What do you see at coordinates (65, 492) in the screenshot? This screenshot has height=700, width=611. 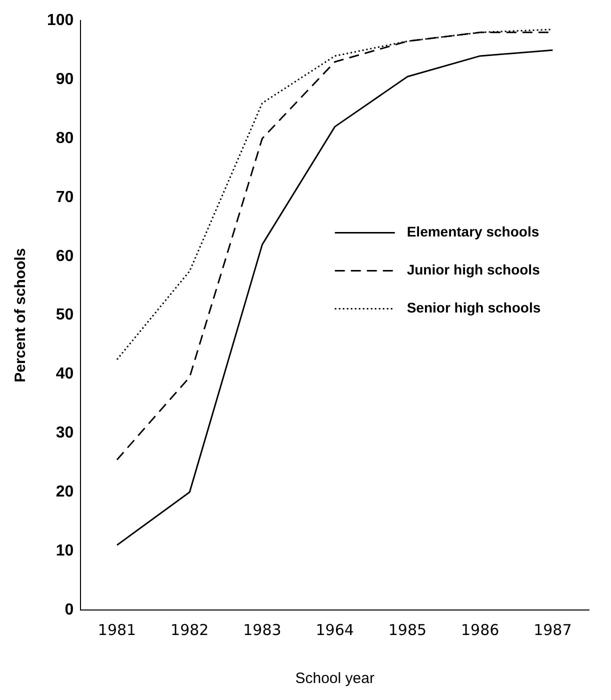 I see `y-tick-label: 20` at bounding box center [65, 492].